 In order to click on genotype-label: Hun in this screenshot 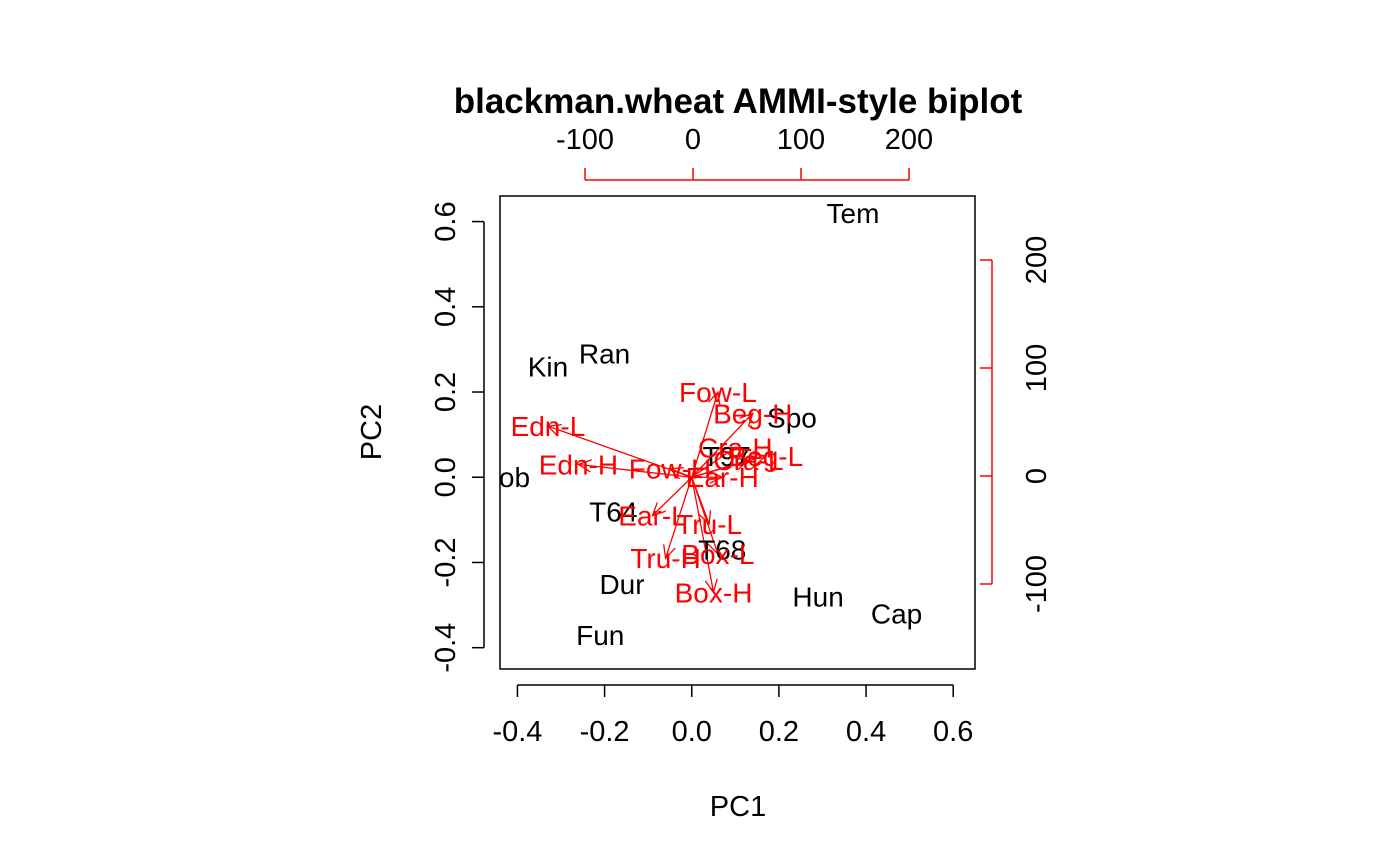, I will do `click(817, 597)`.